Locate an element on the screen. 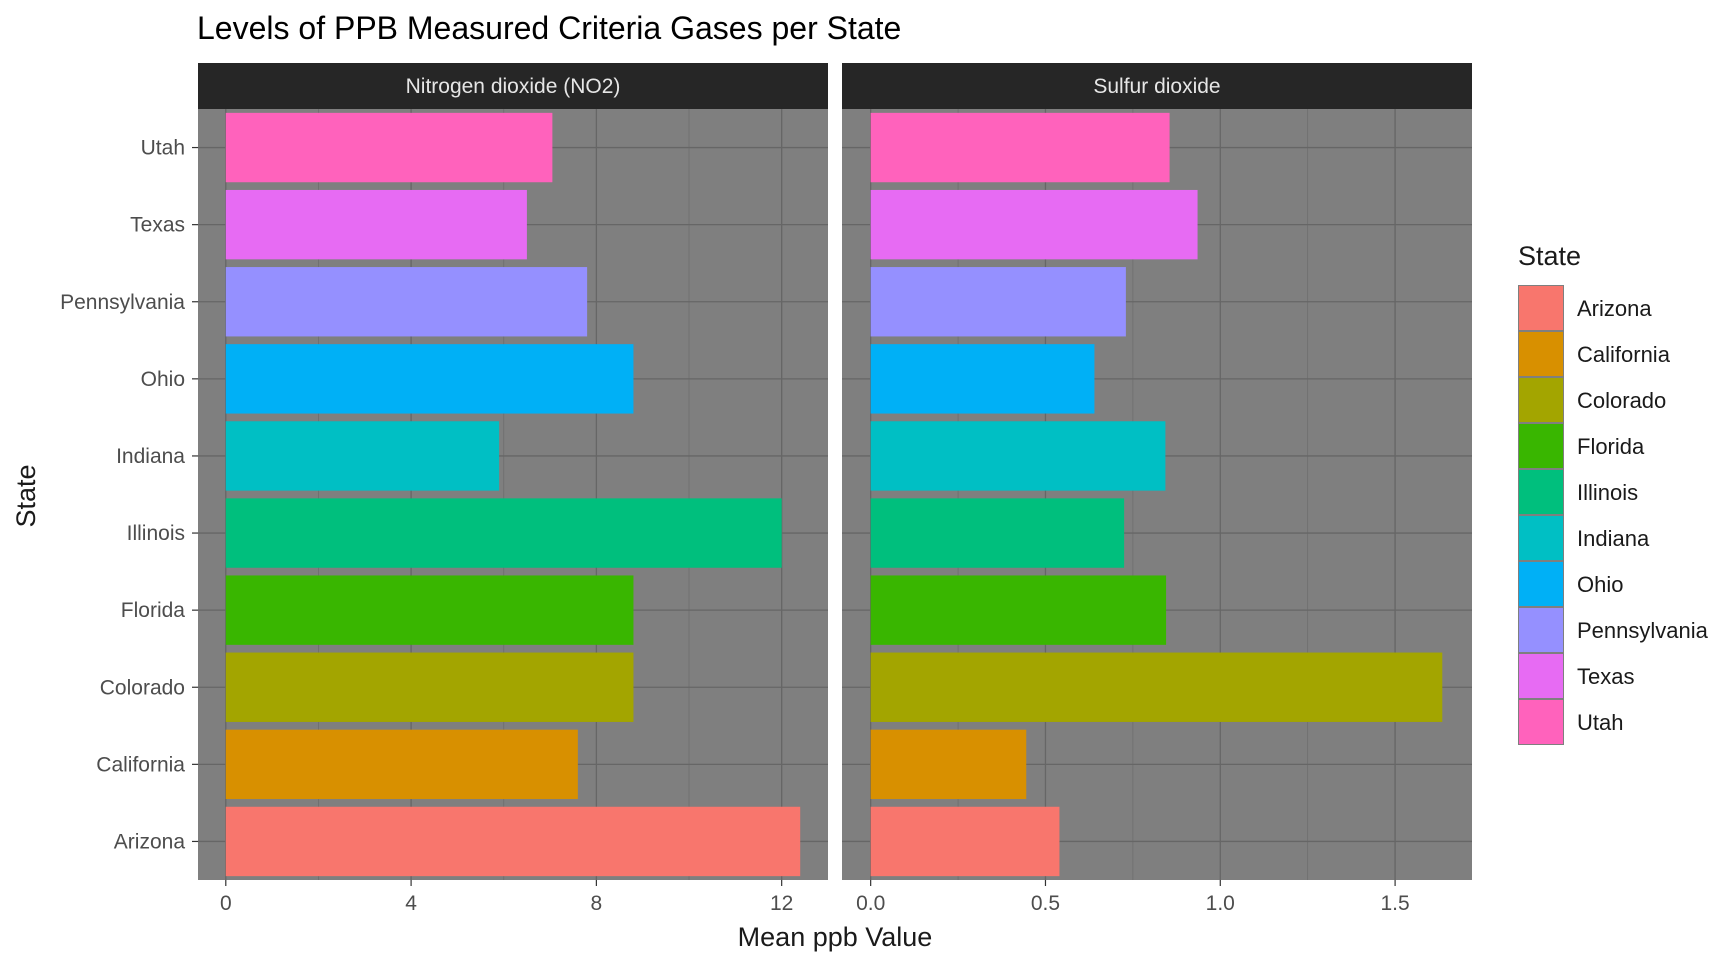 The width and height of the screenshot is (1728, 960). y-tick-label: Pennsylvania is located at coordinates (122, 302).